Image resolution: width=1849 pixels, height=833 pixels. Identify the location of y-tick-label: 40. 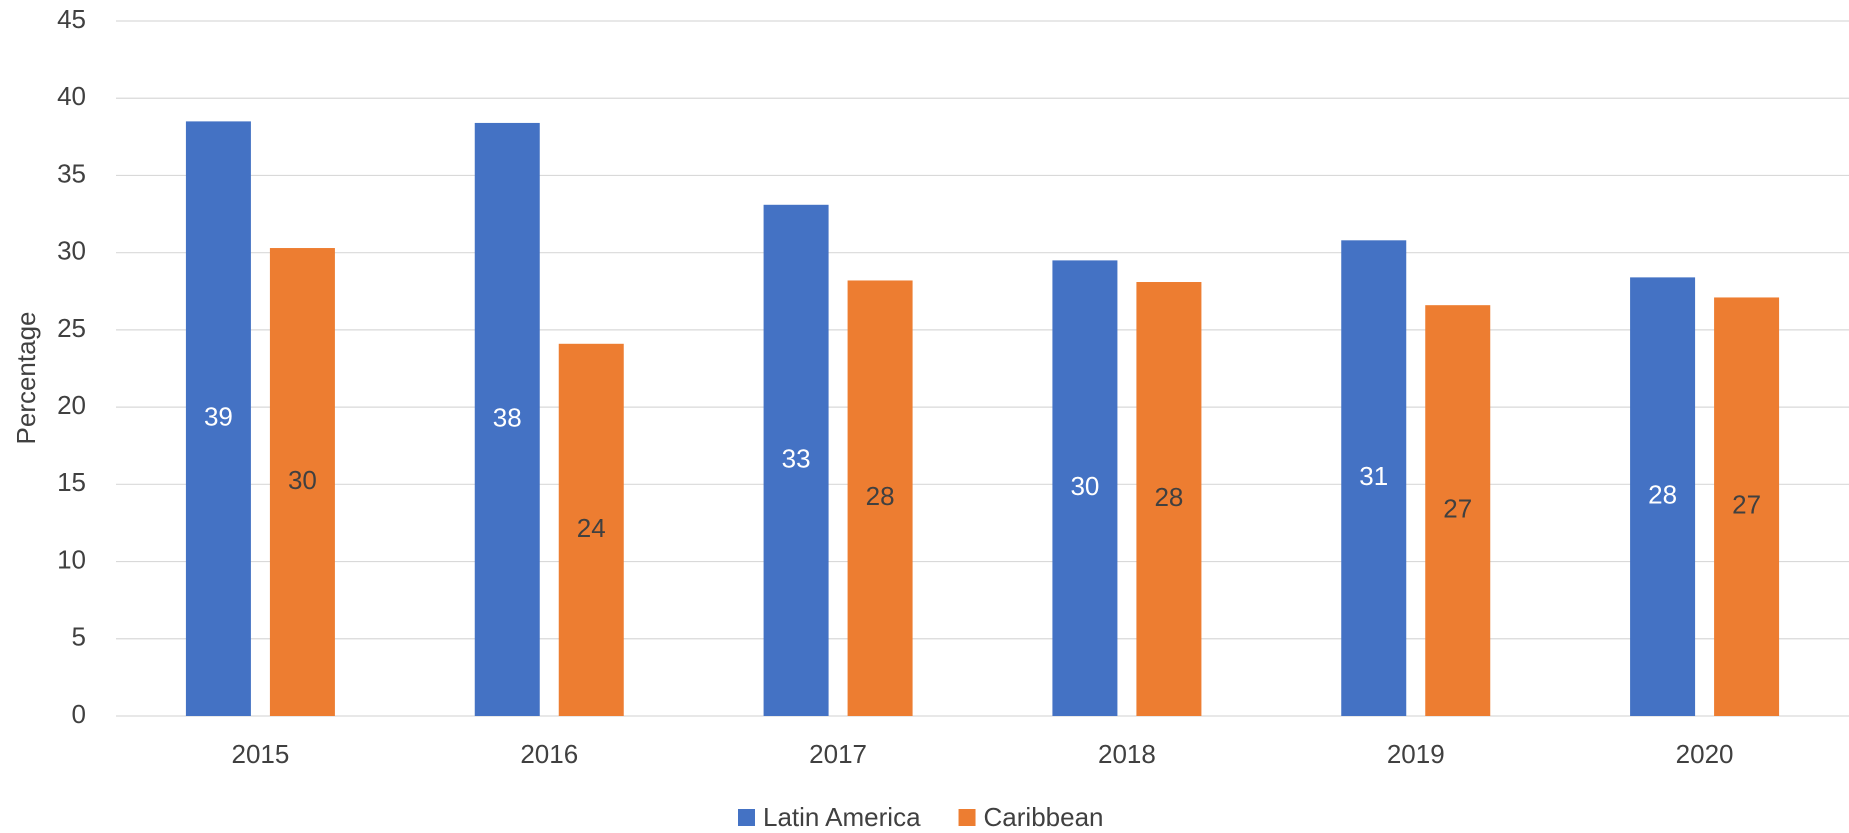
(71, 96).